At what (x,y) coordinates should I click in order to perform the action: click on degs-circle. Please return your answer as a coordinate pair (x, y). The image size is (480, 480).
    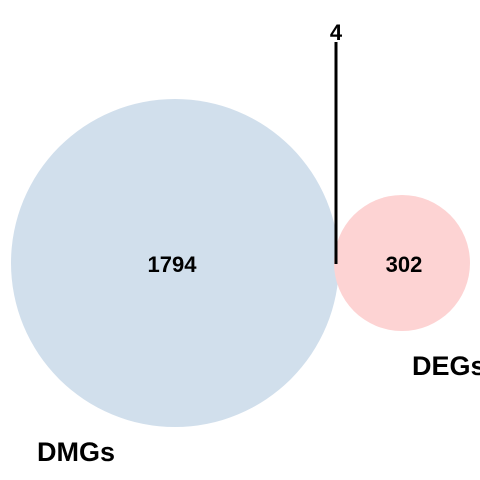
    Looking at the image, I should click on (402, 263).